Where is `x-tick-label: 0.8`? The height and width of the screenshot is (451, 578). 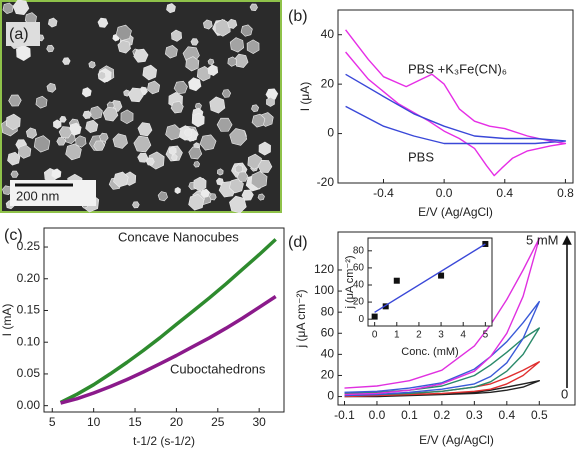 x-tick-label: 0.8 is located at coordinates (565, 193).